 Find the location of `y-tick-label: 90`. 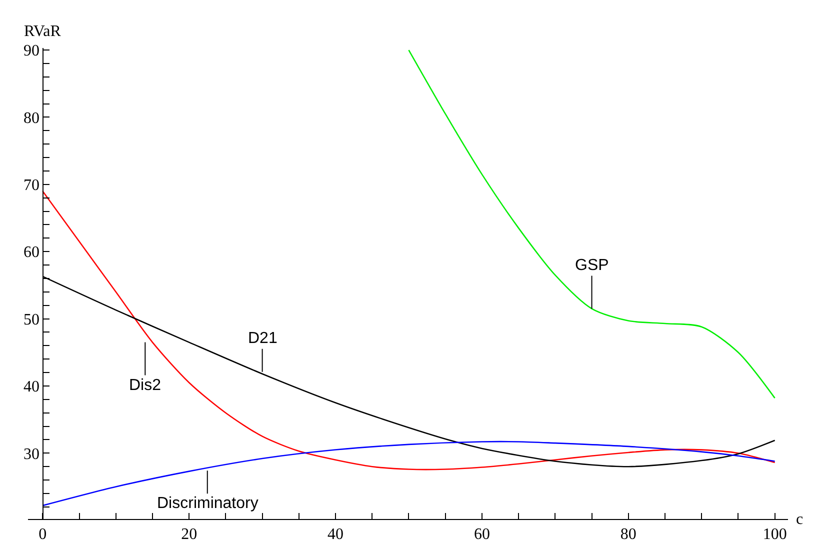

y-tick-label: 90 is located at coordinates (31, 51).